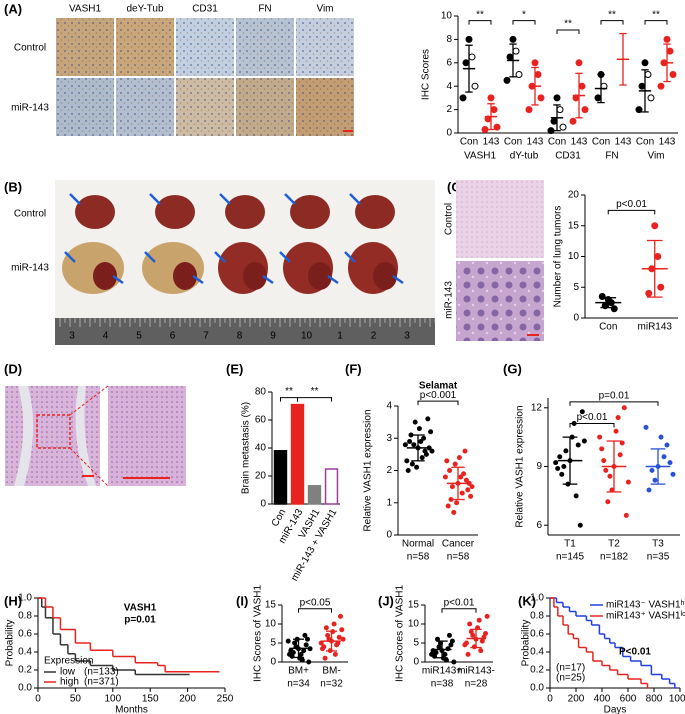  Describe the element at coordinates (550, 699) in the screenshot. I see `x-tick-label: 0` at that location.